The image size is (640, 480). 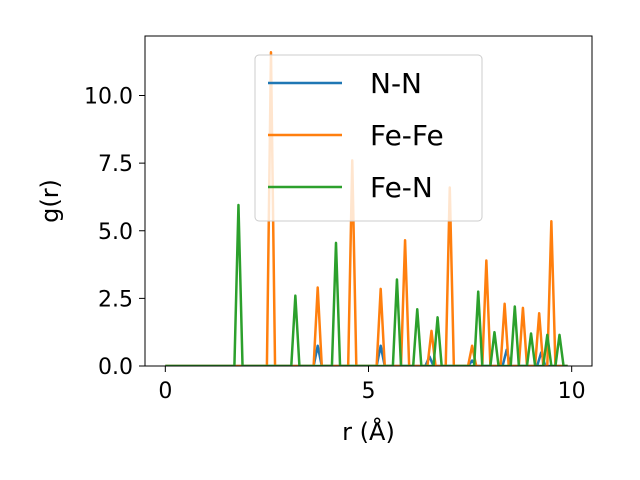 I want to click on x-axis: 0 5 10, so click(x=372, y=385).